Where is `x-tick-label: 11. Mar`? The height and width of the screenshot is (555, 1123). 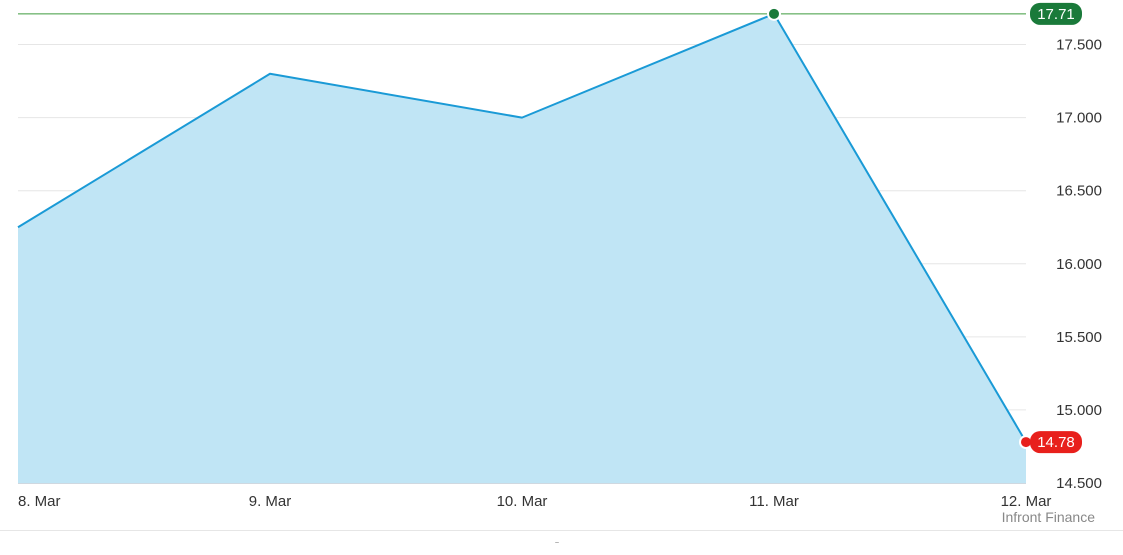 x-tick-label: 11. Mar is located at coordinates (774, 501).